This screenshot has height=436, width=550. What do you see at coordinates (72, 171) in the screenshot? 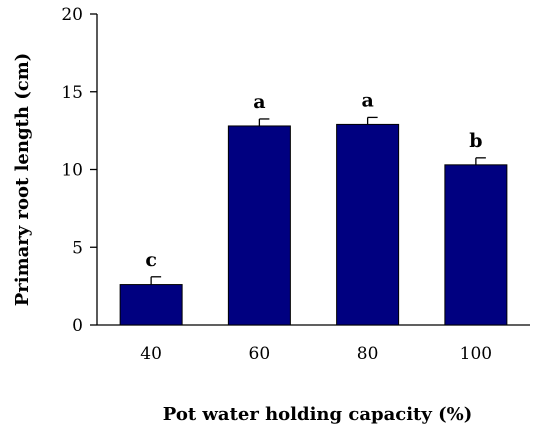
I see `y-tick-label: 10` at bounding box center [72, 171].